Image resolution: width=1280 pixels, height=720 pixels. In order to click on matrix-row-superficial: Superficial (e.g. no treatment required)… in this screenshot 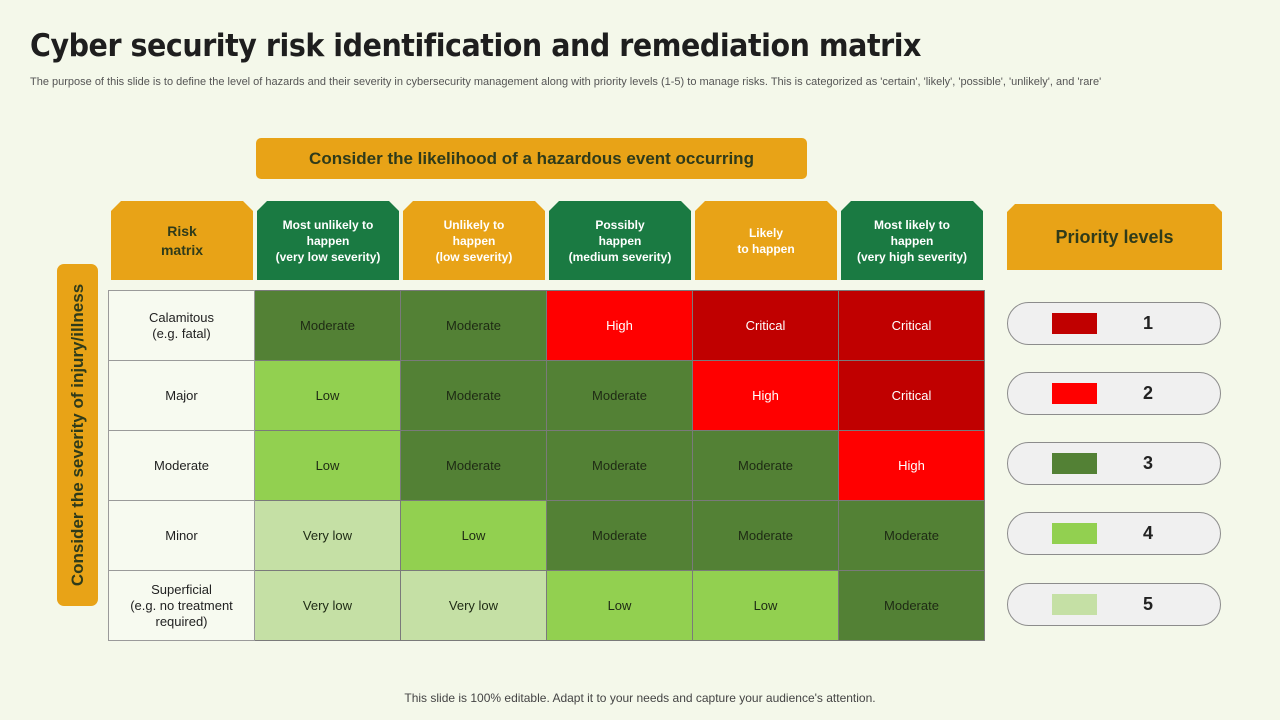, I will do `click(546, 605)`.